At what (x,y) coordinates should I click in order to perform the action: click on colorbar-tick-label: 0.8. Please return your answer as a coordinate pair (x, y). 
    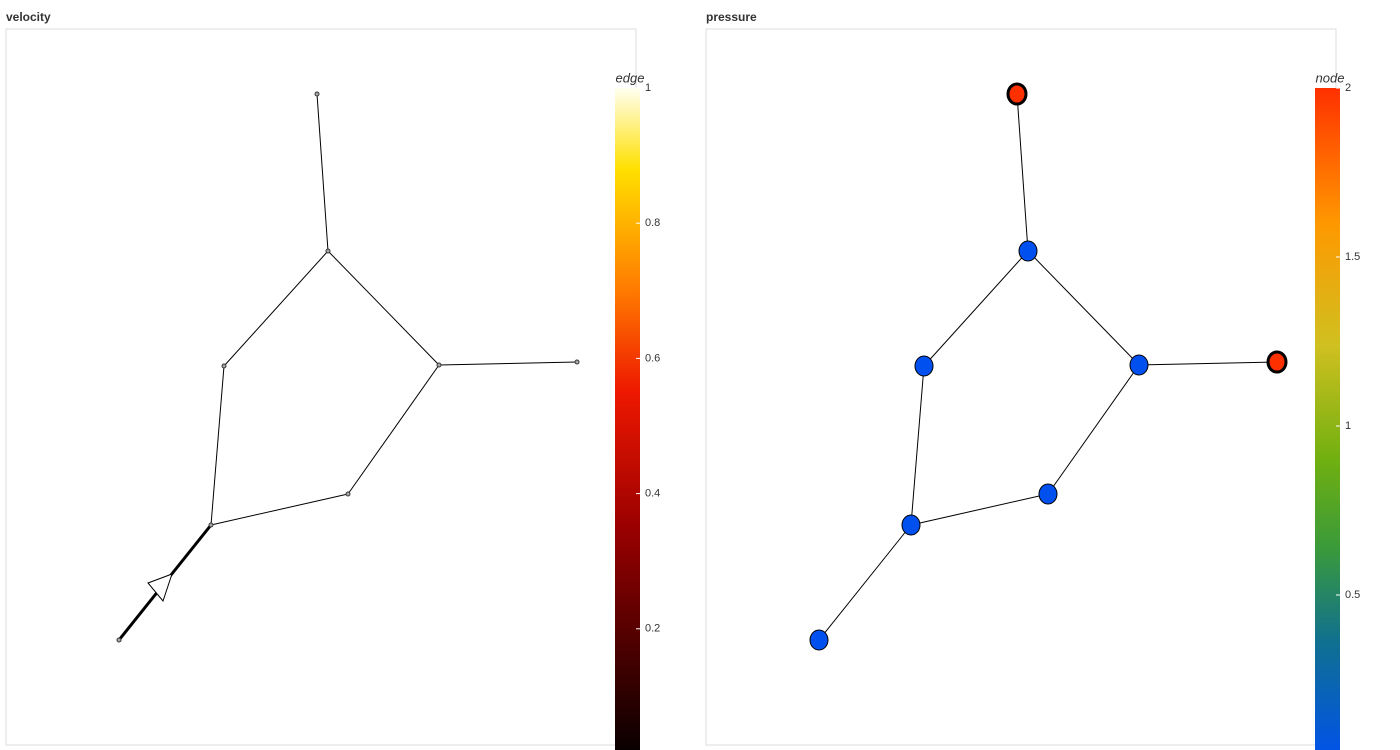
    Looking at the image, I should click on (652, 223).